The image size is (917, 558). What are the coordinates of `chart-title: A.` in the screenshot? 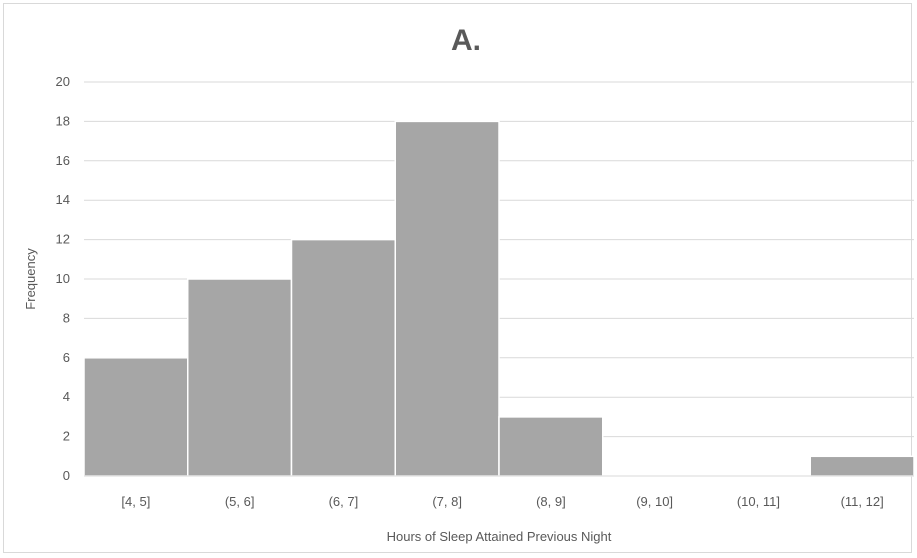 It's located at (466, 40).